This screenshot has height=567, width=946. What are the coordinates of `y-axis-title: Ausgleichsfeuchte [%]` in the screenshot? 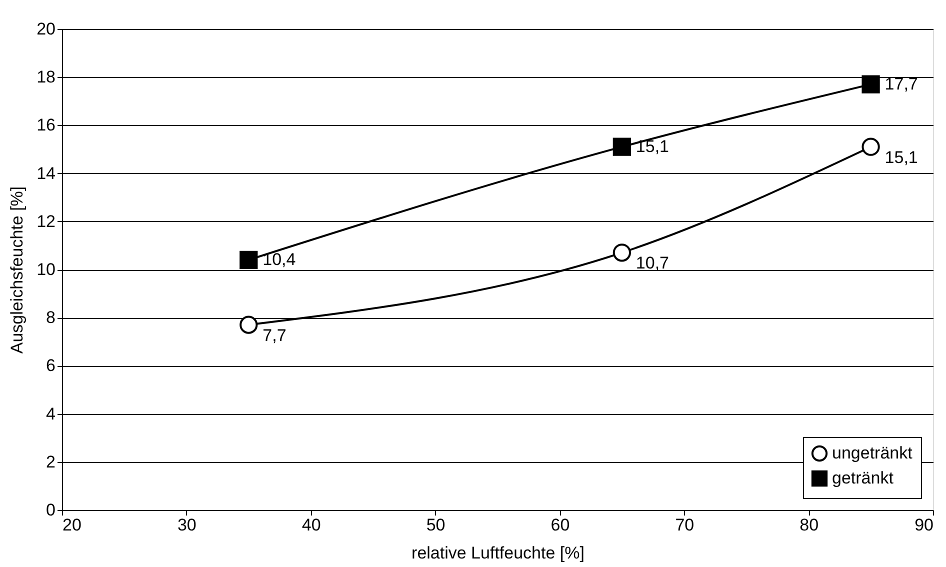 It's located at (17, 270).